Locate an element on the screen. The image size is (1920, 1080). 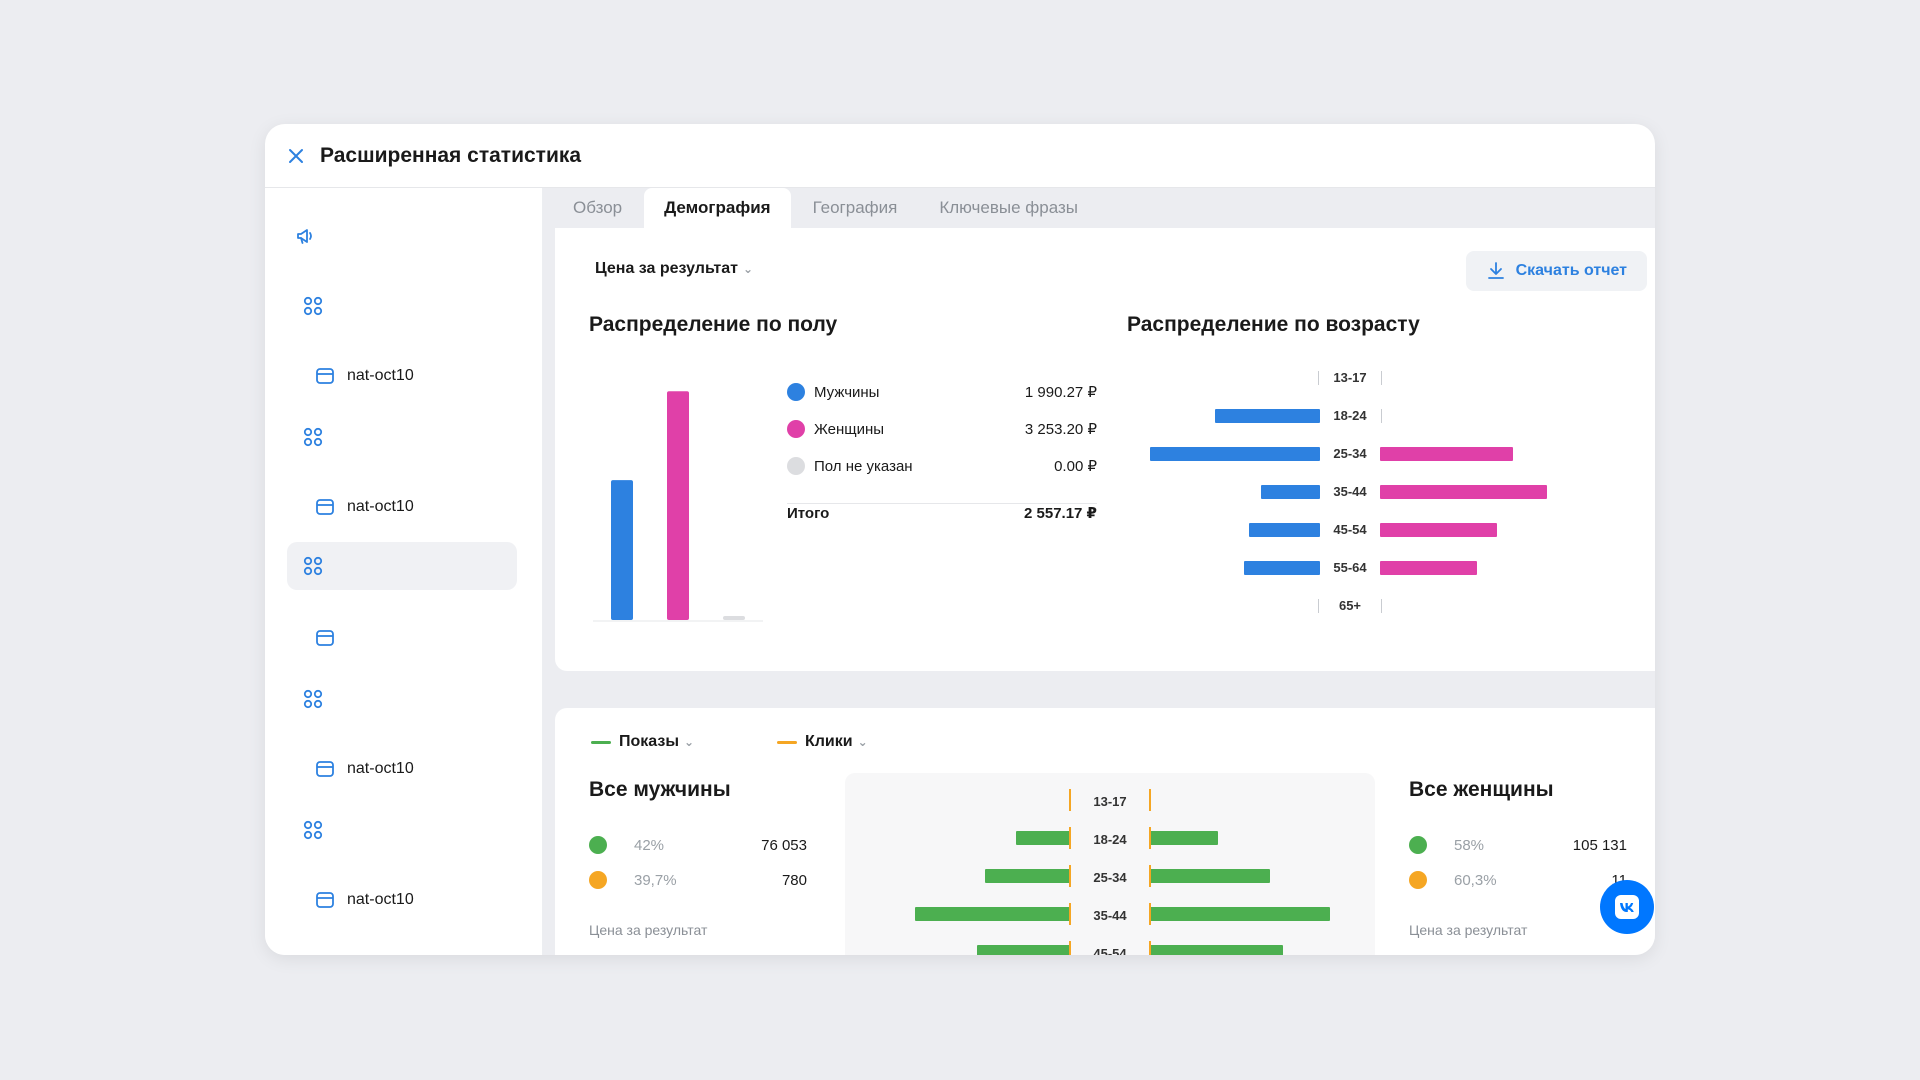
gender-bar-female is located at coordinates (678, 505).